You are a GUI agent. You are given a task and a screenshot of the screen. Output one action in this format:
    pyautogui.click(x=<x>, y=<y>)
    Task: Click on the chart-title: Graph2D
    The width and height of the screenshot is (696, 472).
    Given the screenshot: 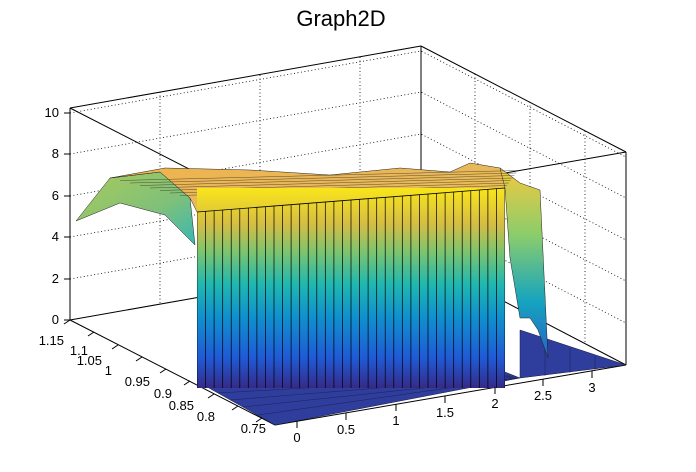 What is the action you would take?
    pyautogui.click(x=340, y=18)
    